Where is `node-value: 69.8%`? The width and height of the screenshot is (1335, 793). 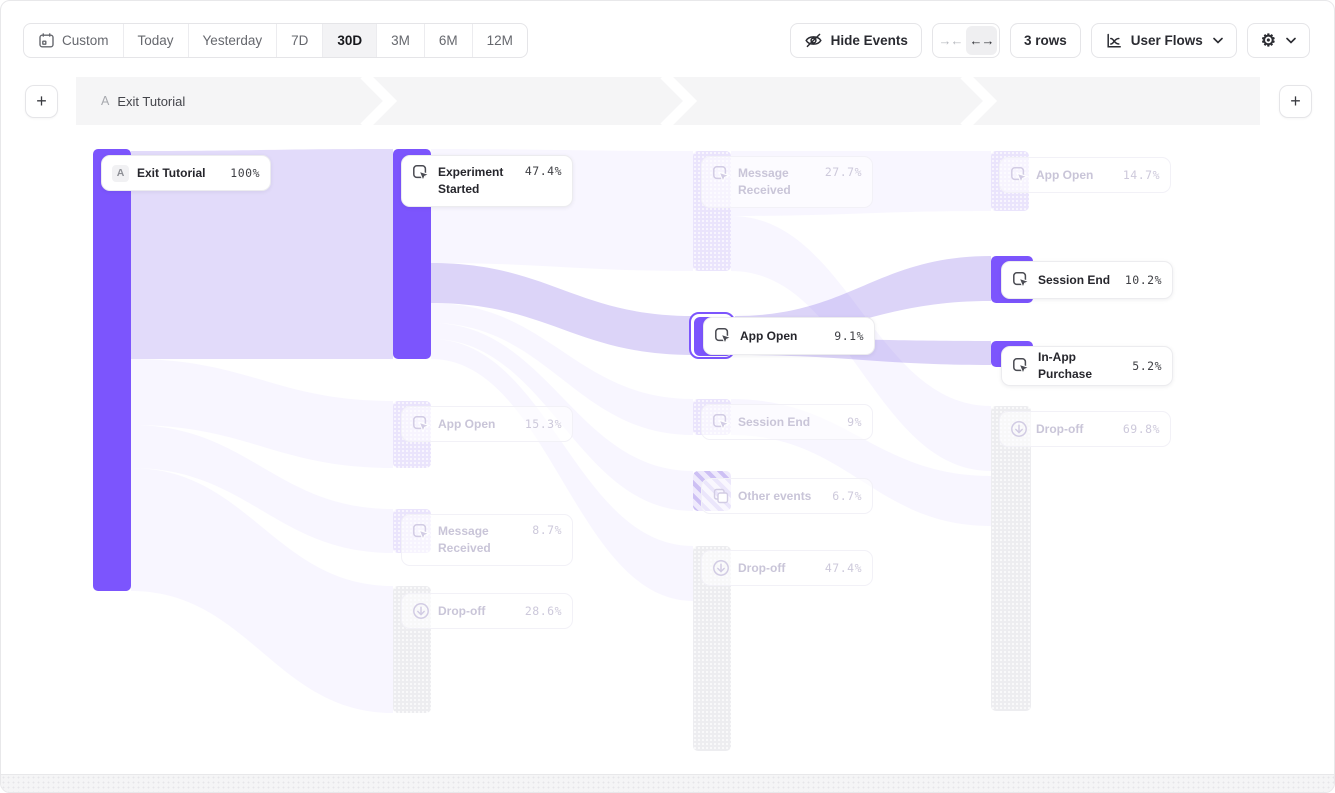
node-value: 69.8% is located at coordinates (1141, 429).